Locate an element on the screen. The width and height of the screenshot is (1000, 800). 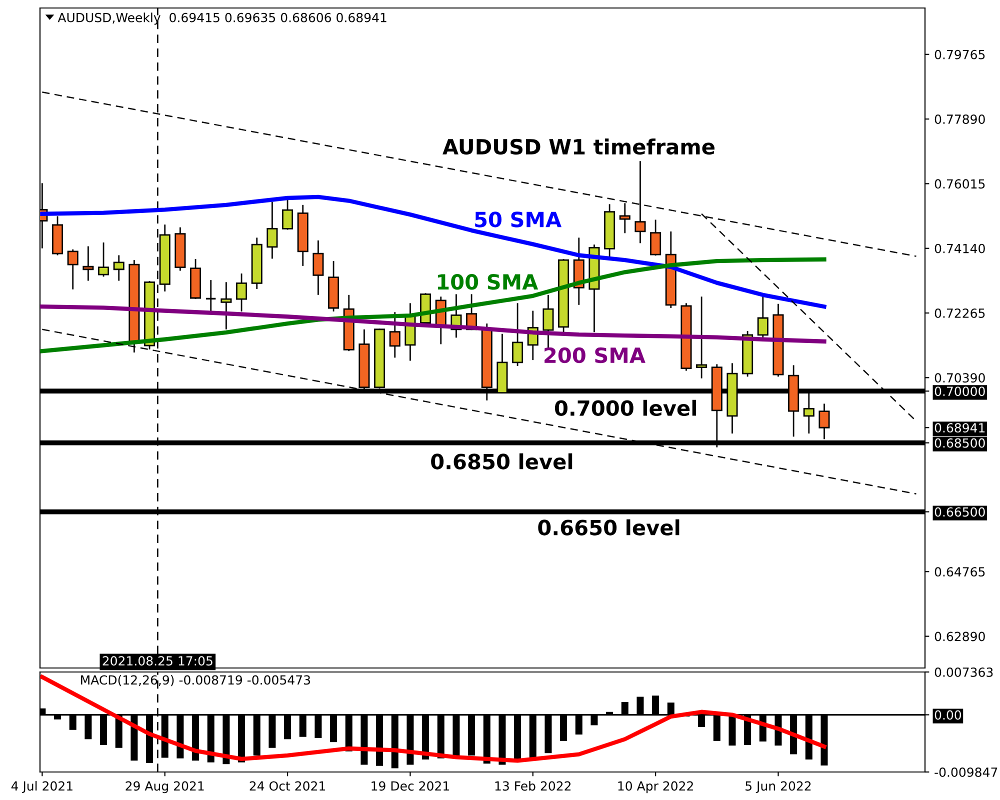
chart-title: AUDUSD,Weekly 0.69415 0.69635 0.68606 0.68941 is located at coordinates (222, 18).